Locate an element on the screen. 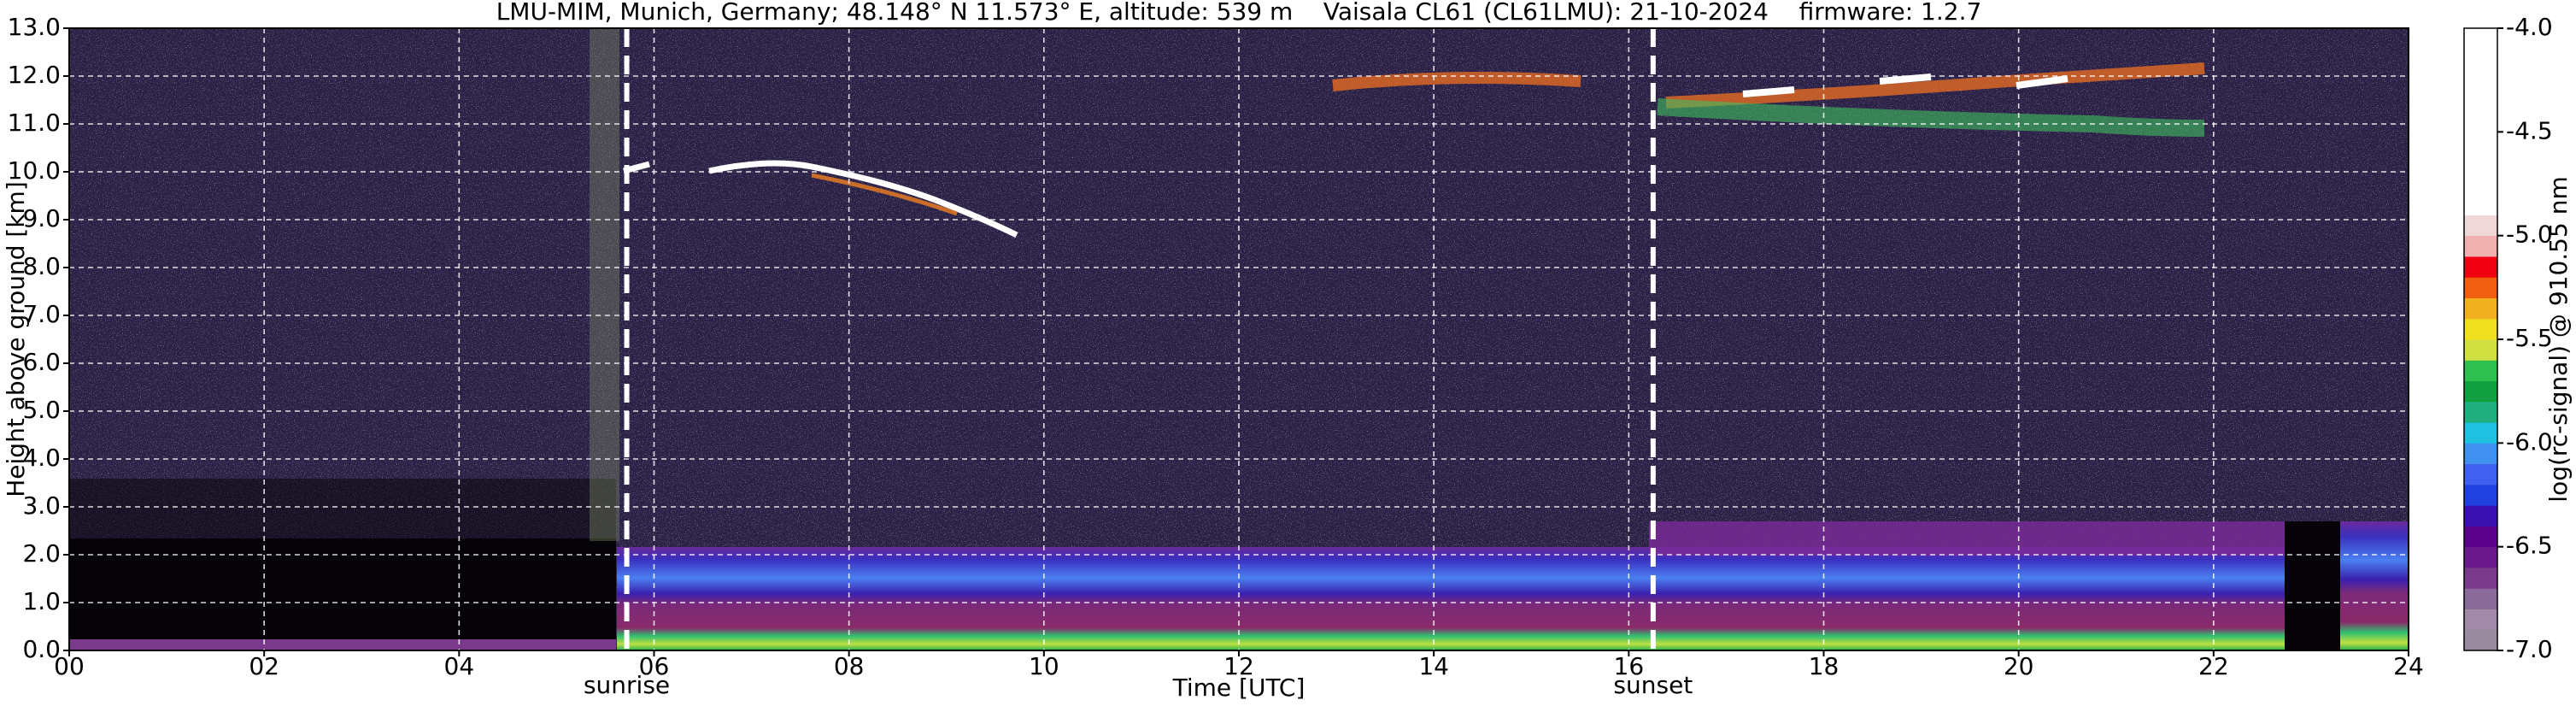  y-tick-label: 7.0 is located at coordinates (41, 314).